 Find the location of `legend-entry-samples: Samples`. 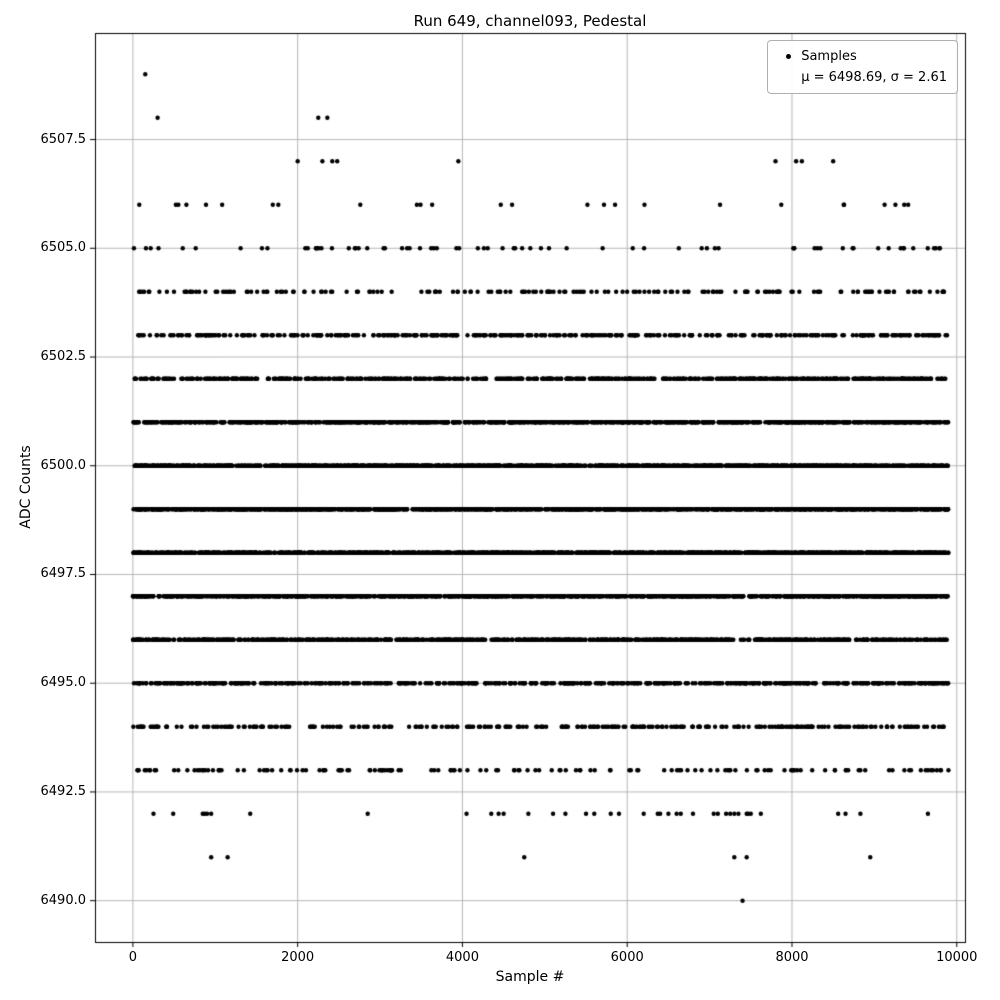

legend-entry-samples: Samples is located at coordinates (861, 56).